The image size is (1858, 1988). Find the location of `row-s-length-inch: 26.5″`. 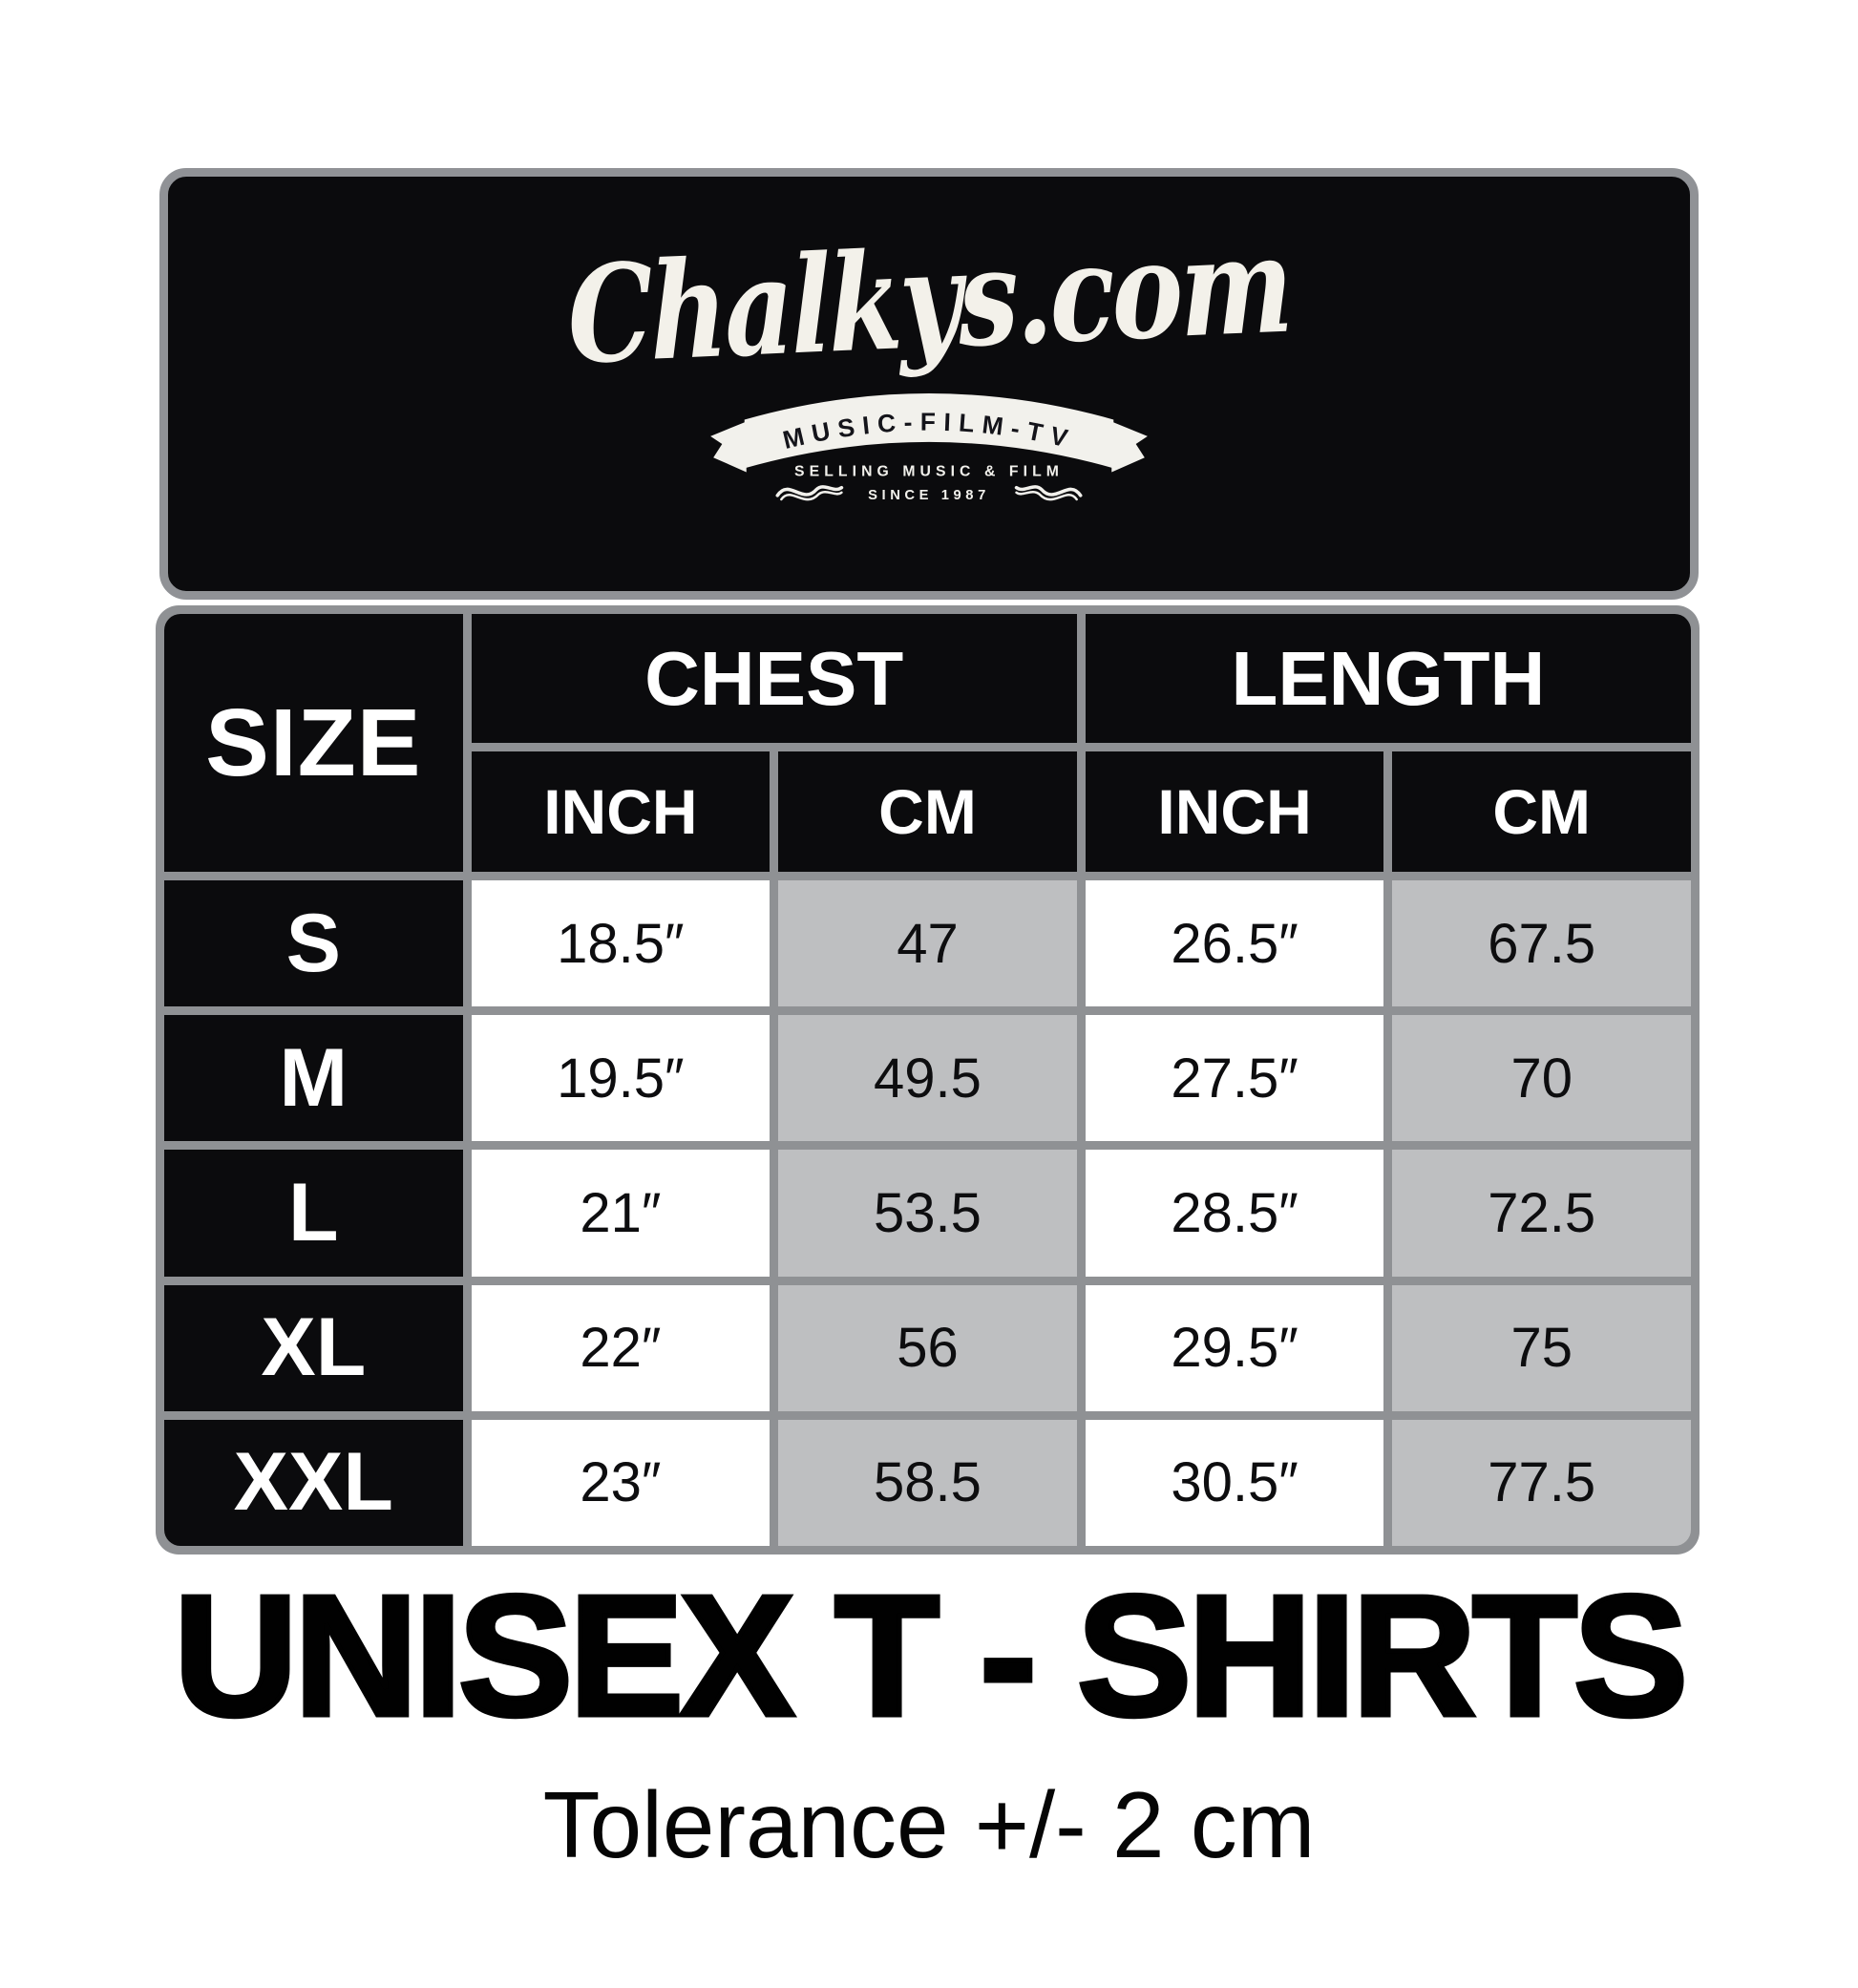

row-s-length-inch: 26.5″ is located at coordinates (1235, 944).